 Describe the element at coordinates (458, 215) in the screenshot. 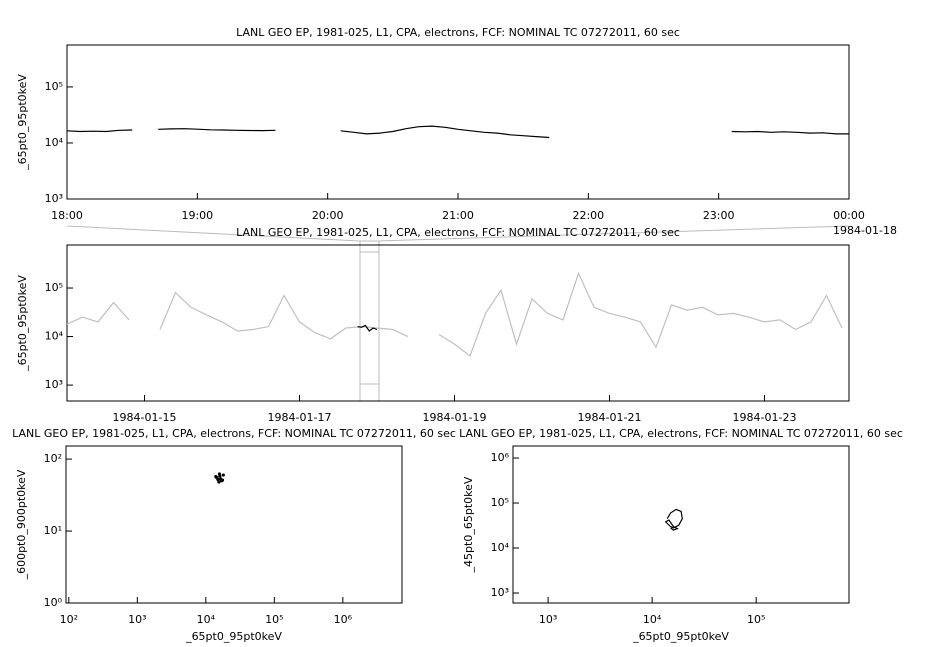

I see `x-tick-label: 21:00` at that location.